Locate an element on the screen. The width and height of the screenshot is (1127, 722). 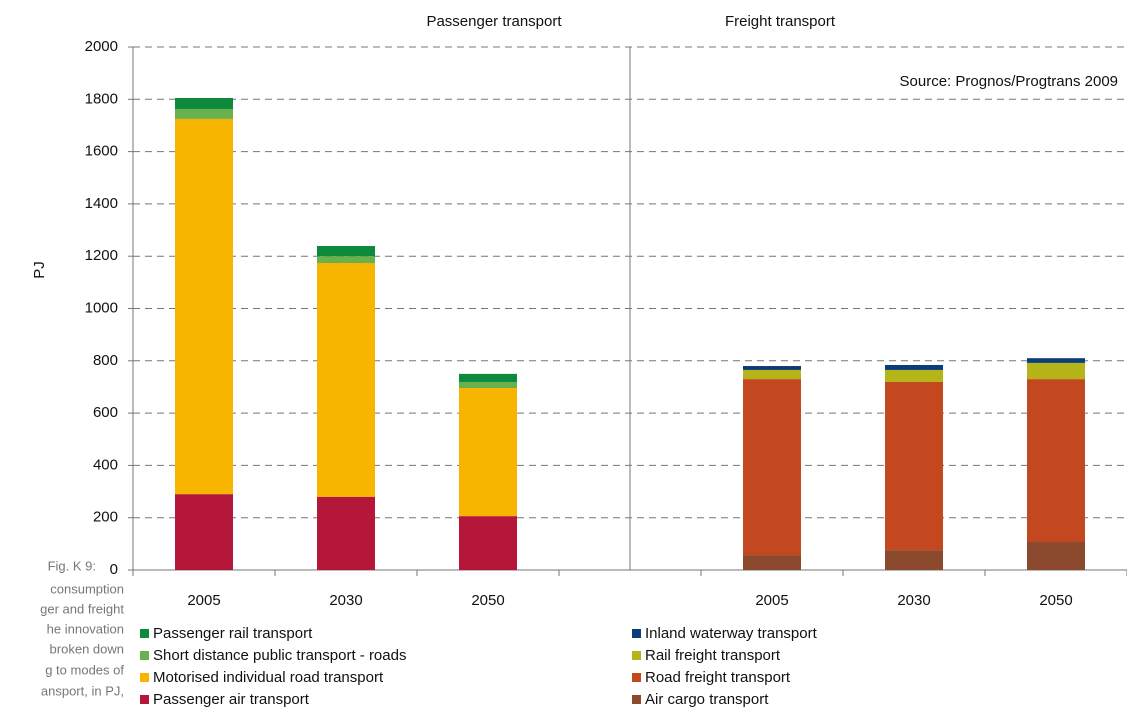
y-tick-label: 200 is located at coordinates (105, 517).